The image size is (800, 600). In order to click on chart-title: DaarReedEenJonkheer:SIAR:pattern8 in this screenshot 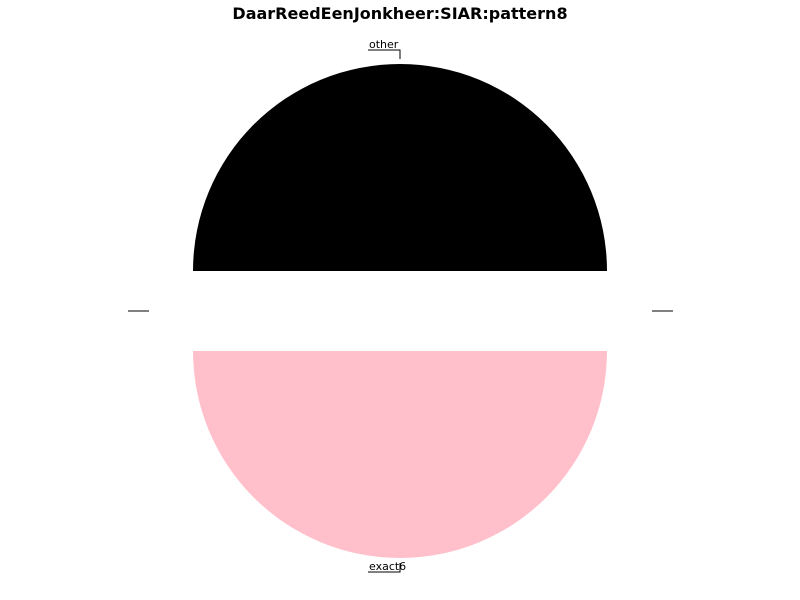, I will do `click(399, 13)`.